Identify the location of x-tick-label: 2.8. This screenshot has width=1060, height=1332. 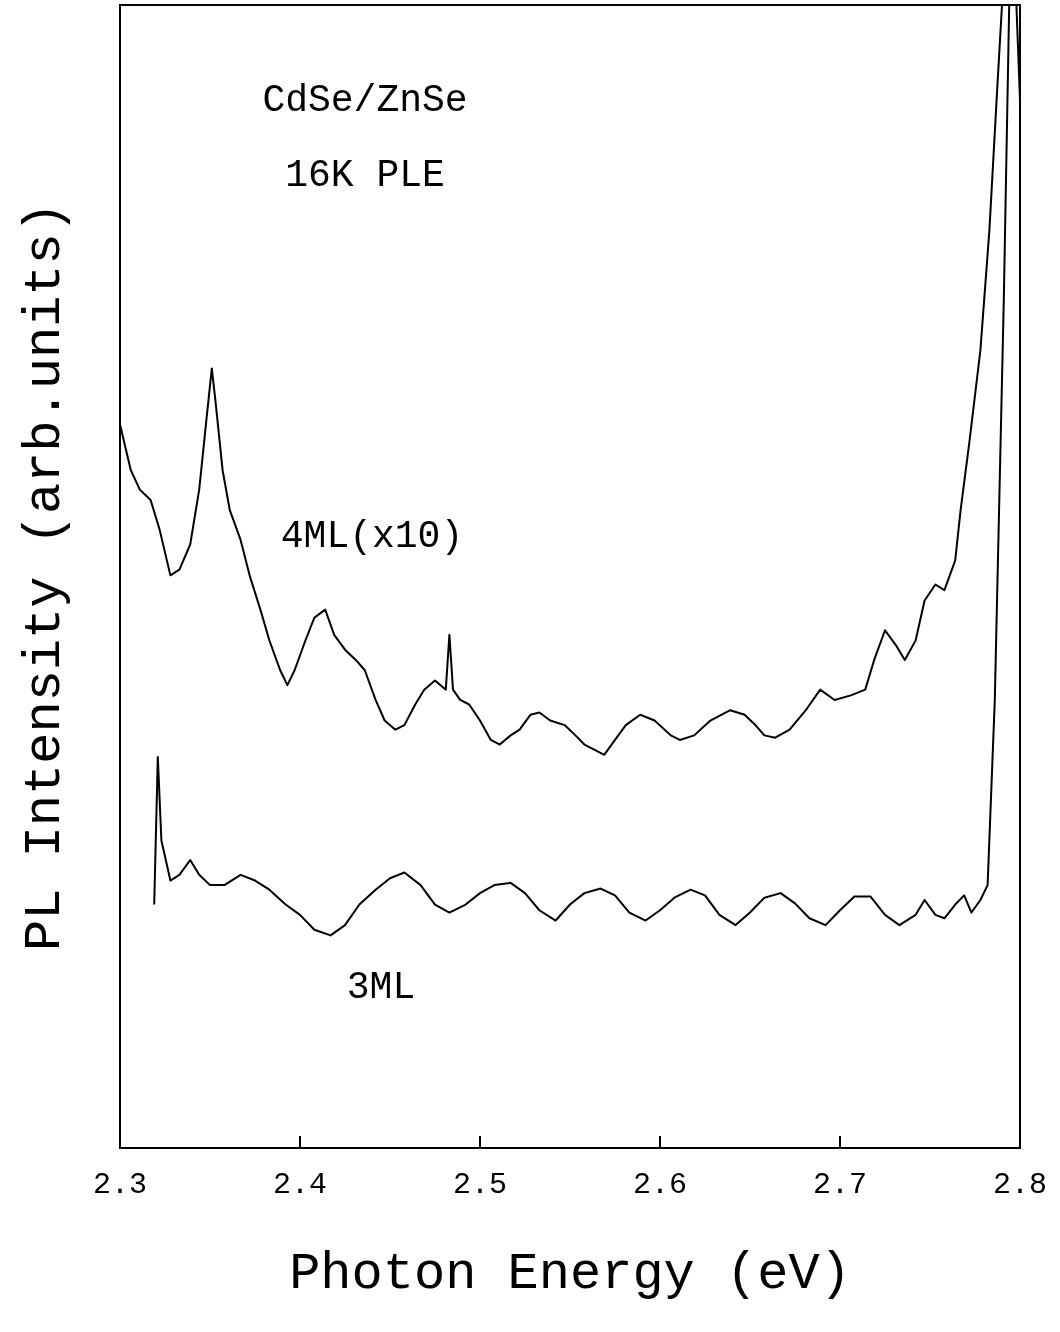
(1020, 1185).